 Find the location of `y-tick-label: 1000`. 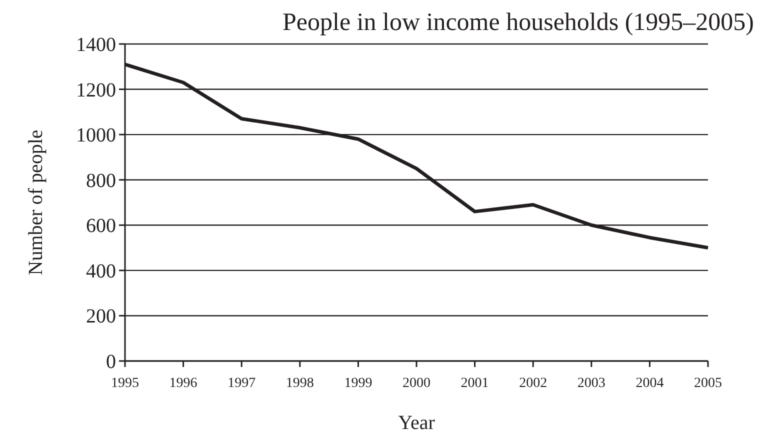

y-tick-label: 1000 is located at coordinates (96, 135).